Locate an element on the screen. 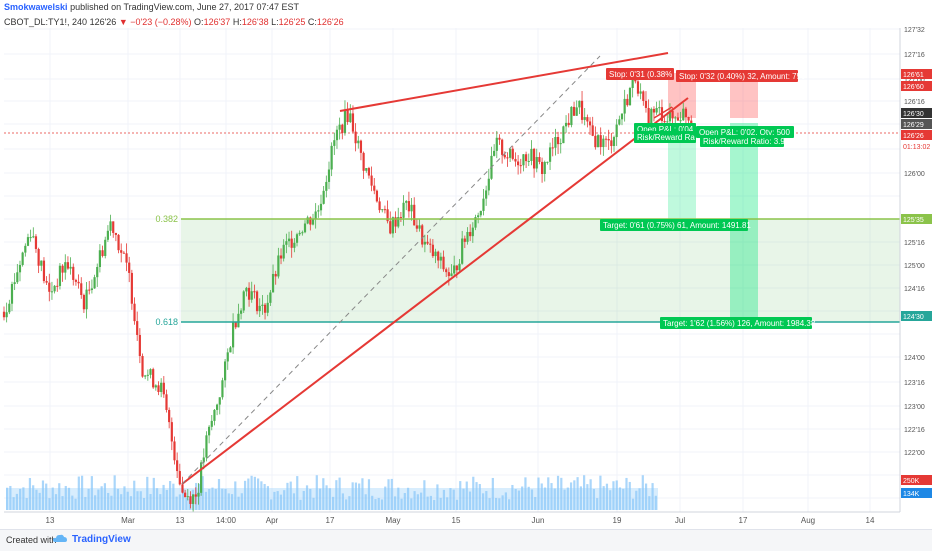 This screenshot has width=932, height=551. price-badge-entry-1-text: 126'30 is located at coordinates (913, 114).